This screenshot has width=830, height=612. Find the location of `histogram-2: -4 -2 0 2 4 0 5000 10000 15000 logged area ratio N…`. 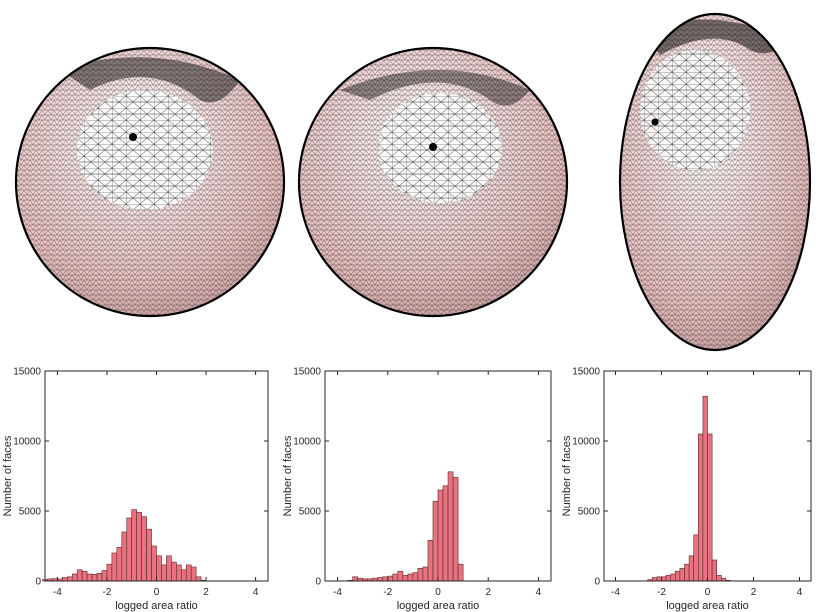

histogram-2: -4 -2 0 2 4 0 5000 10000 15000 logged area ratio N… is located at coordinates (417, 489).